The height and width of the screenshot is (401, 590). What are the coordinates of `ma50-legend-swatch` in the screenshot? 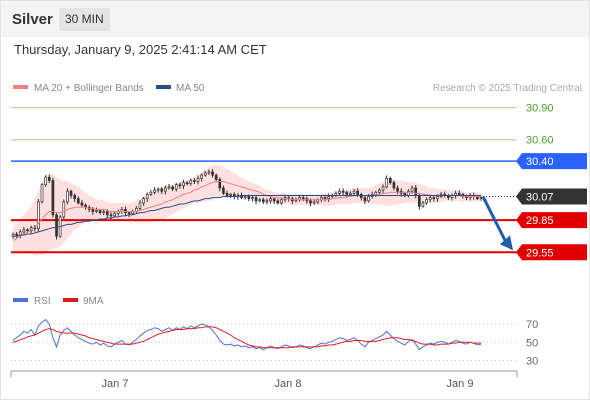 It's located at (163, 87).